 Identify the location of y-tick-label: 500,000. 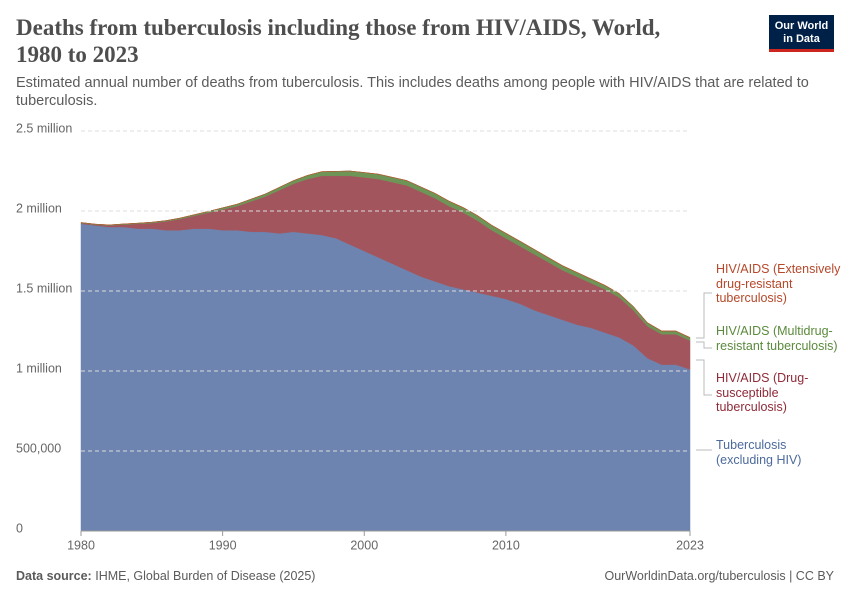
(38, 448).